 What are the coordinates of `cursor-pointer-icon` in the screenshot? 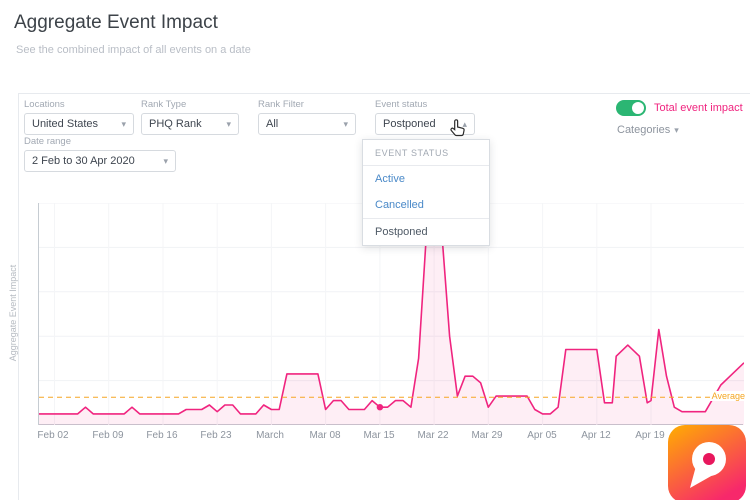 It's located at (457, 128).